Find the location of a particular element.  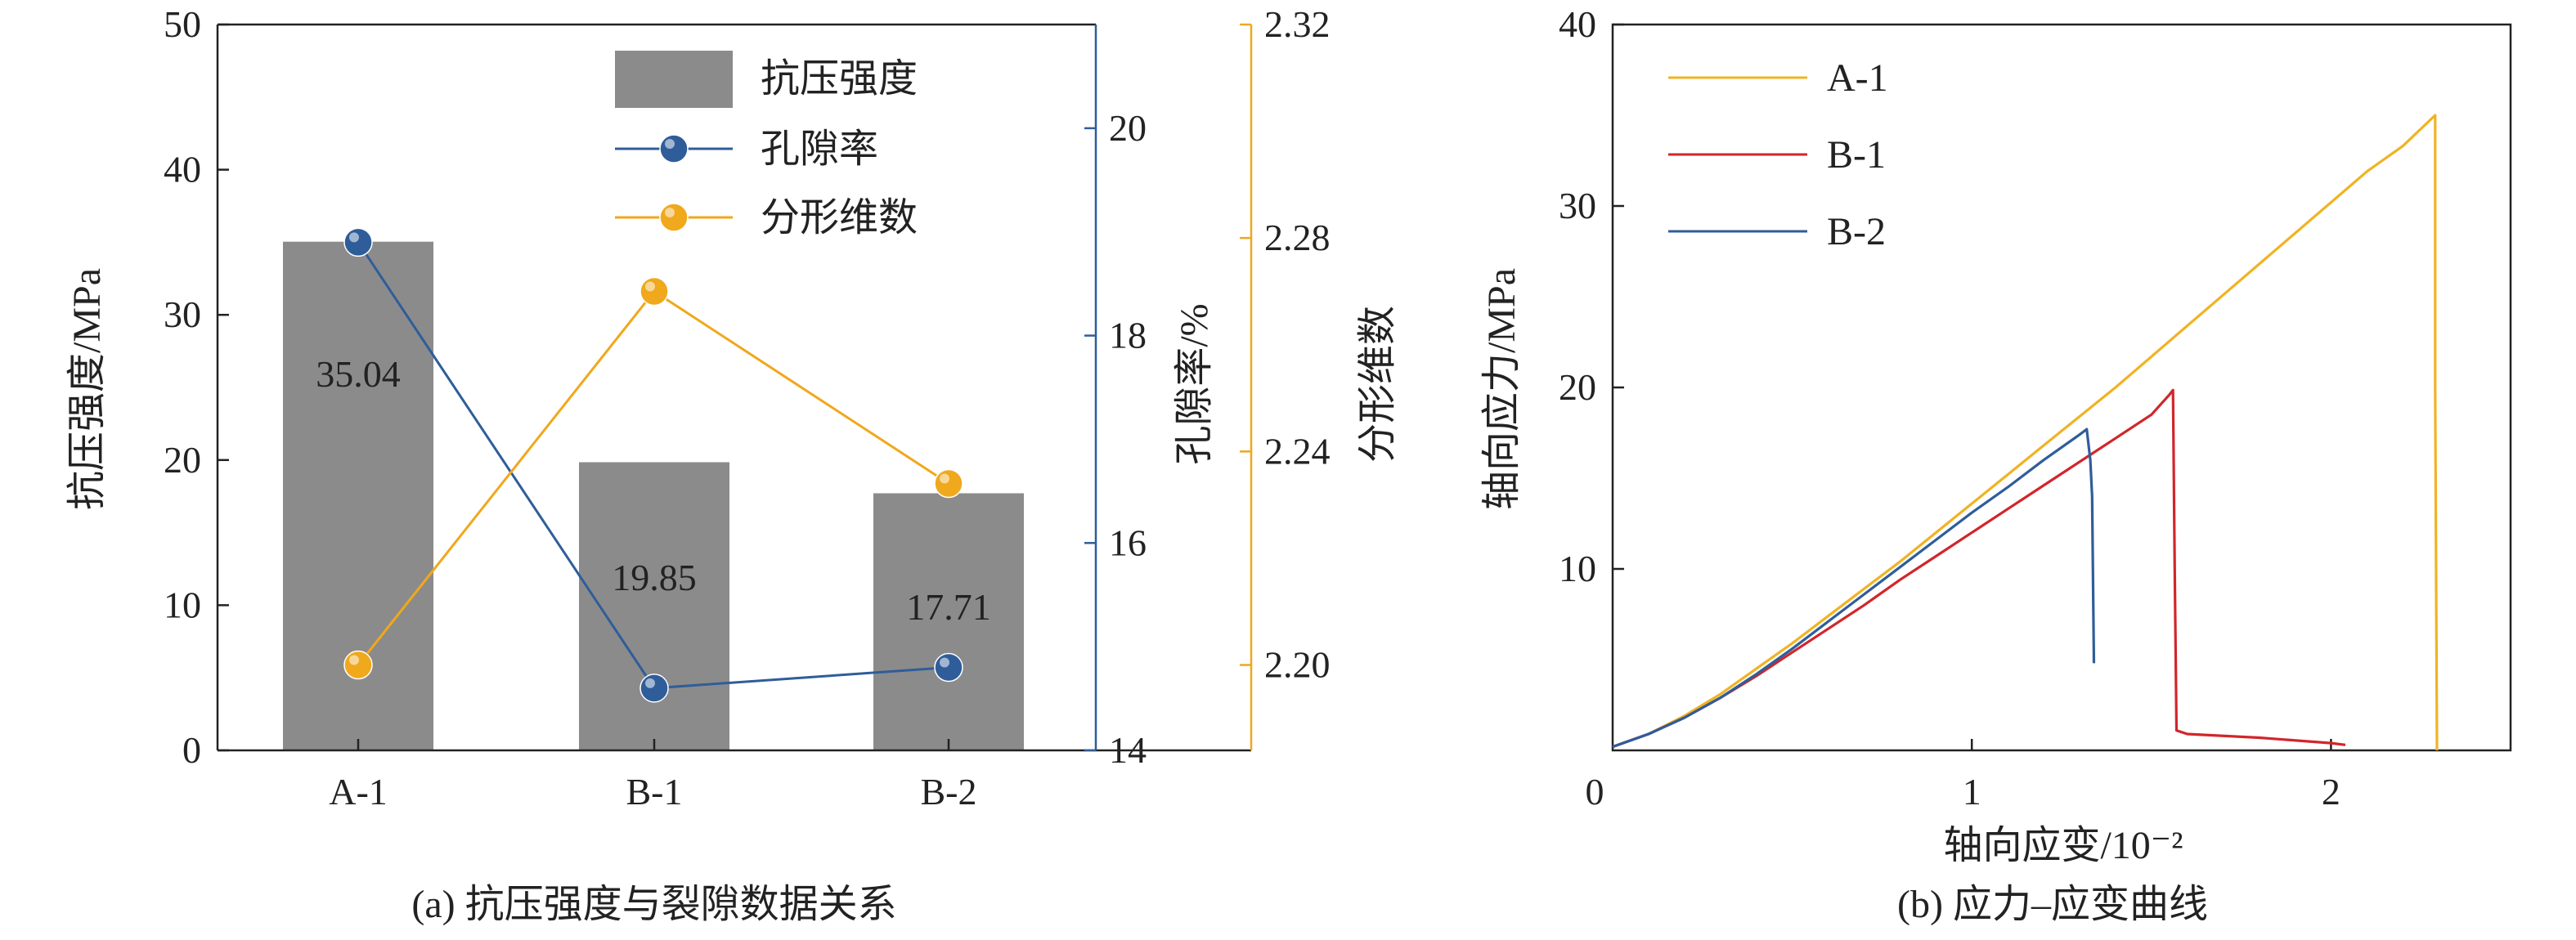

y2-axis-title-porosity: 孔隙率/% is located at coordinates (1194, 383).